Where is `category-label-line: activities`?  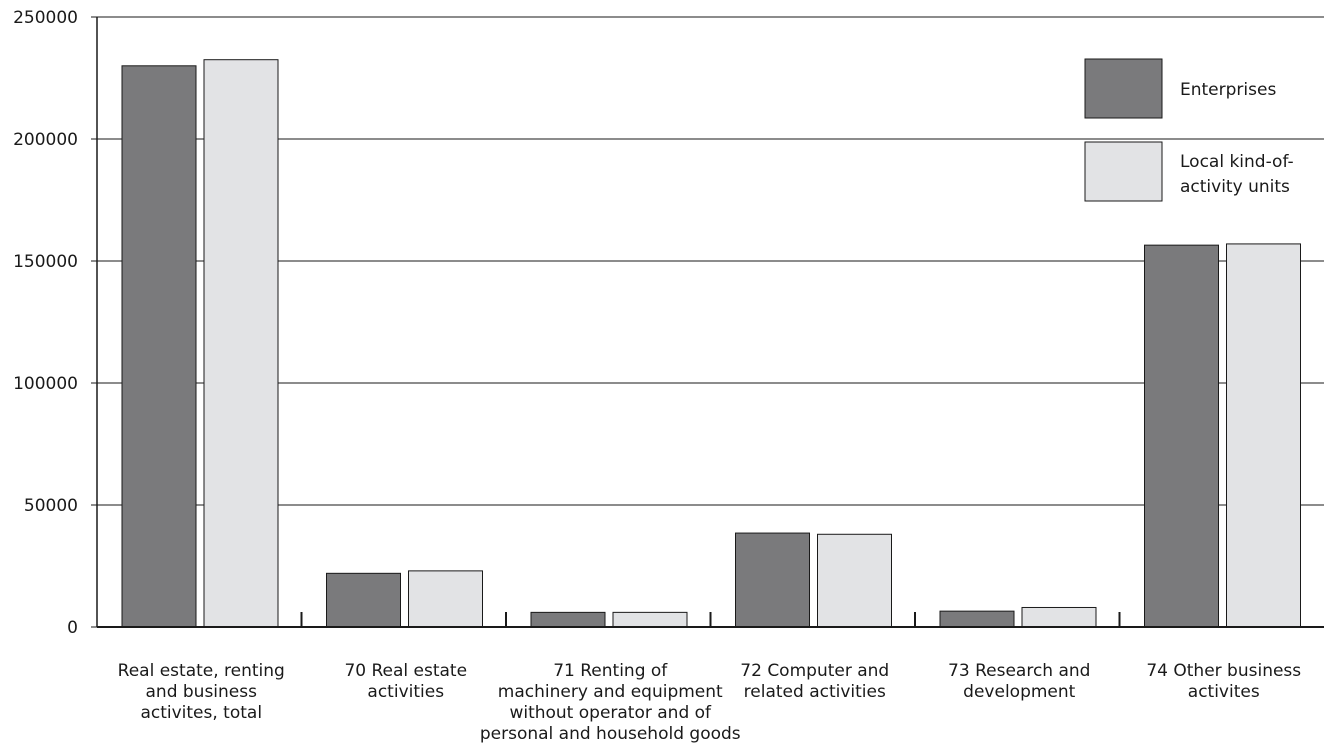 category-label-line: activities is located at coordinates (405, 692).